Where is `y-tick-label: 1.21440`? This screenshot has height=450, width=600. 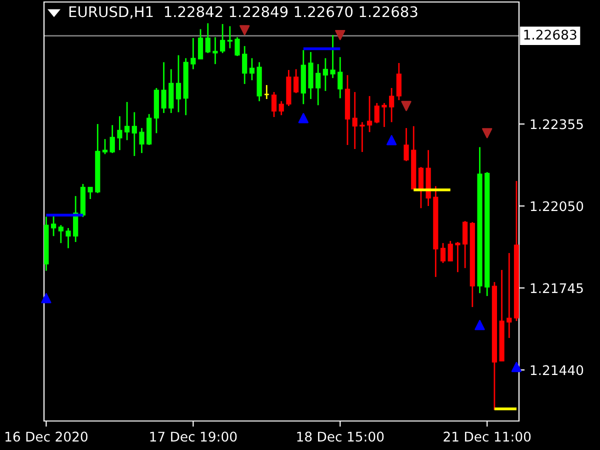
y-tick-label: 1.21440 is located at coordinates (557, 370).